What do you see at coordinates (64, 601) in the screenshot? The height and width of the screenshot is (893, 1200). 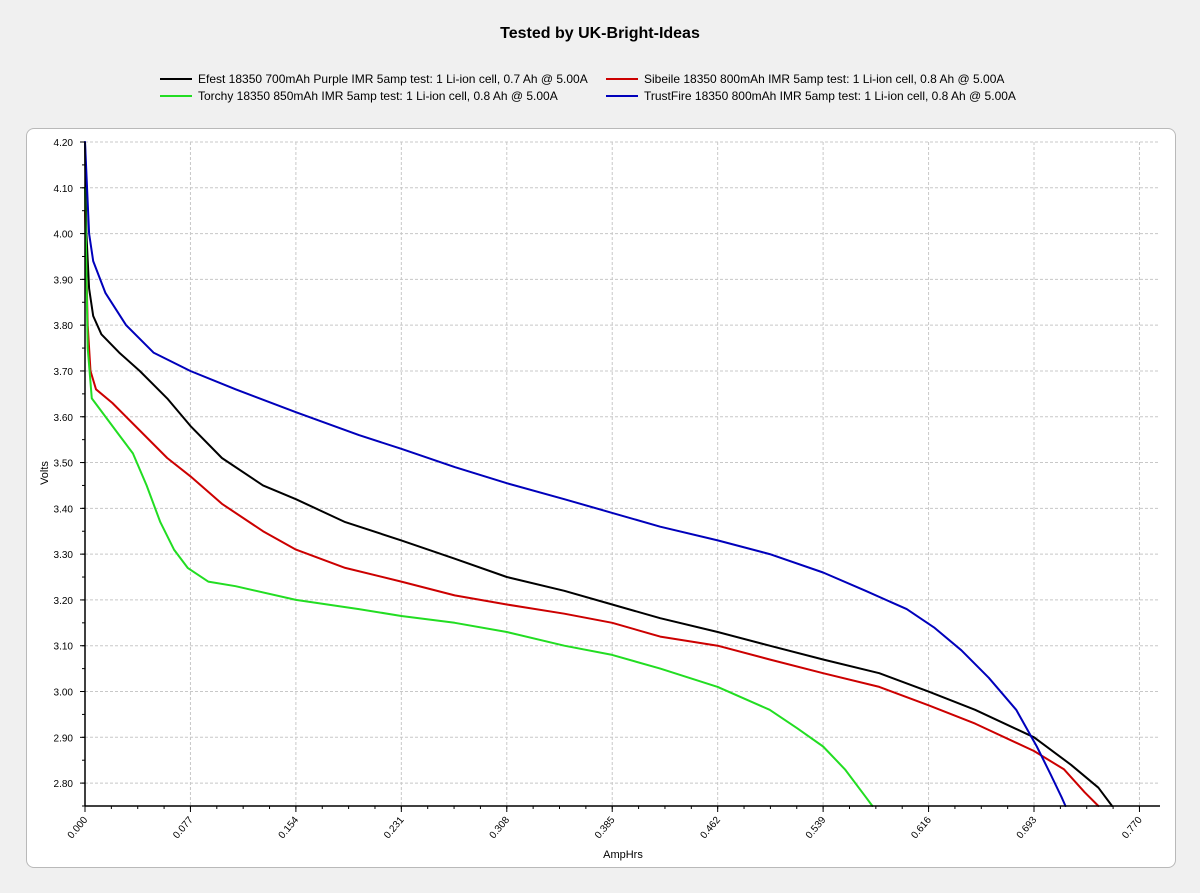 I see `y-tick-label: 3.20` at bounding box center [64, 601].